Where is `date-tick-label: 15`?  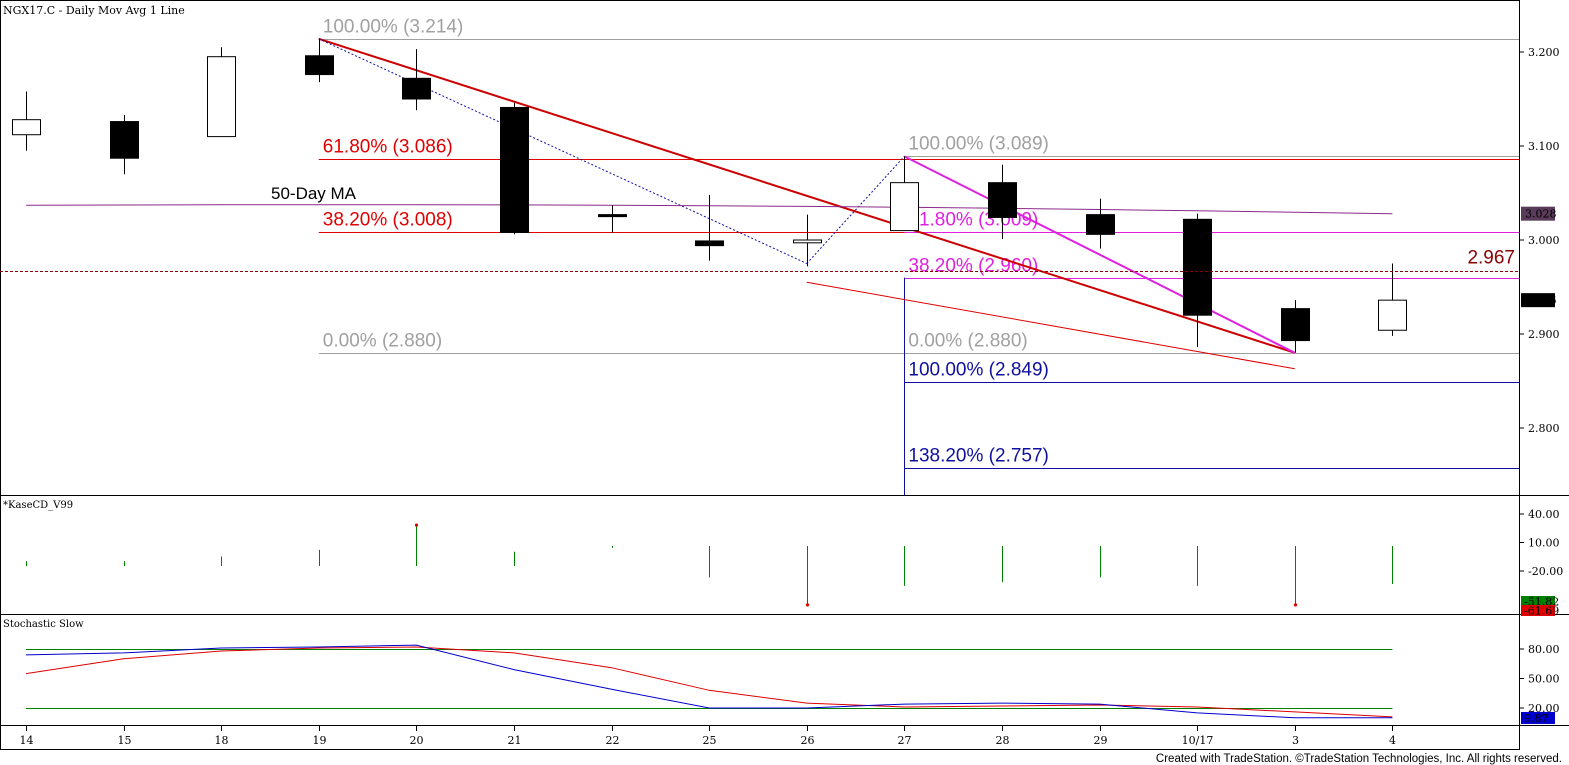
date-tick-label: 15 is located at coordinates (125, 740).